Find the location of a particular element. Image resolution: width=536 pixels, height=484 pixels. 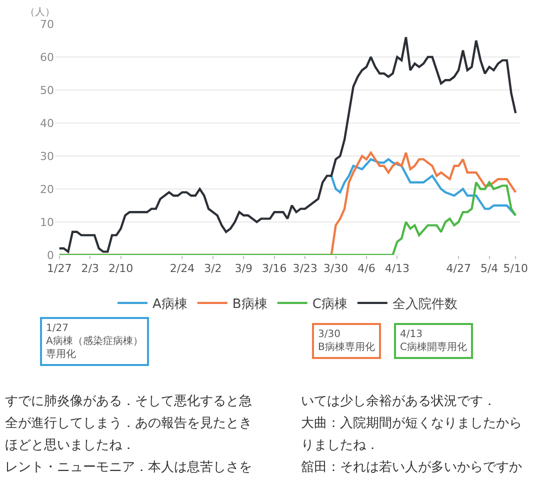

y-tick-label: 70 is located at coordinates (47, 24).